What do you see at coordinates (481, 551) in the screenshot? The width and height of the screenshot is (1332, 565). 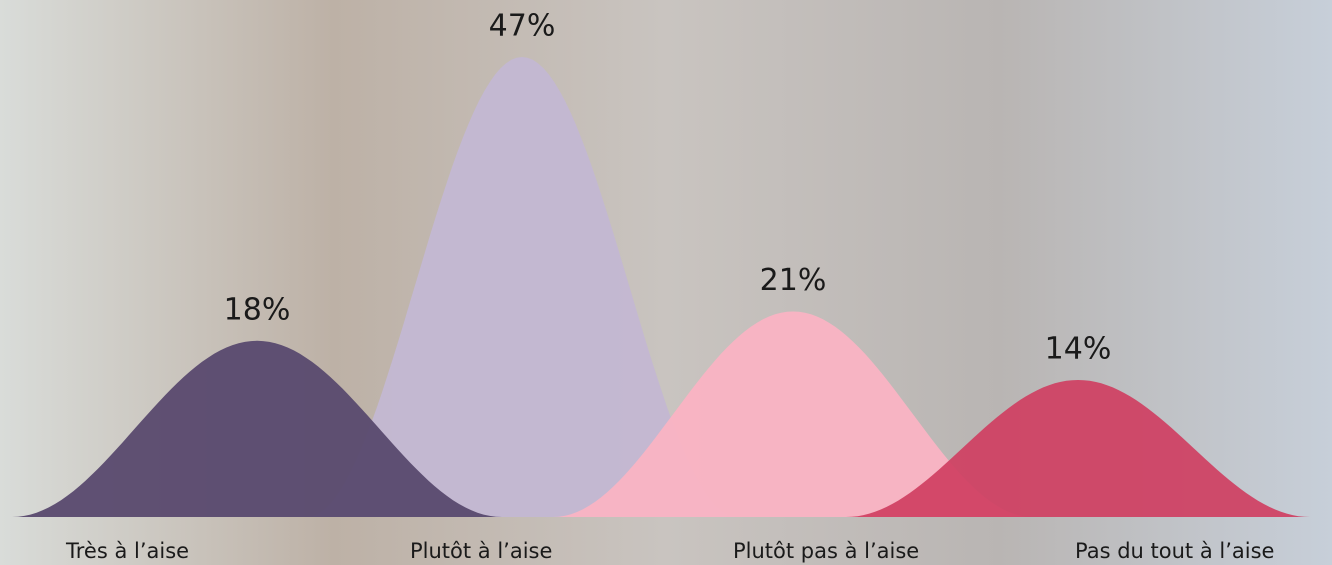 I see `category-label: Plutôt à l’aise` at bounding box center [481, 551].